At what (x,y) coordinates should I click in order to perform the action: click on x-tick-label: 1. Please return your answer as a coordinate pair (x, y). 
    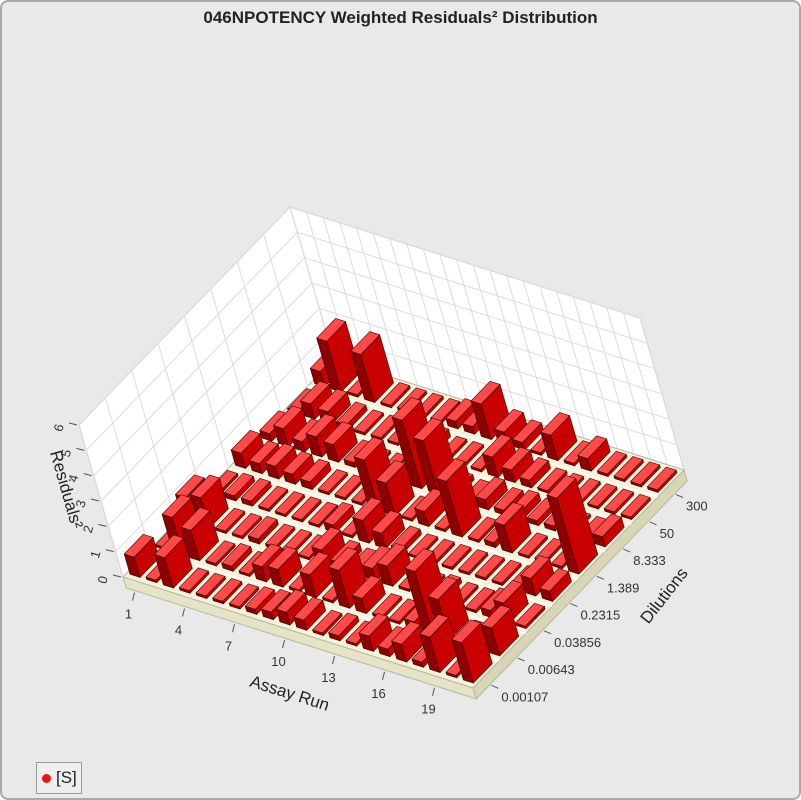
    Looking at the image, I should click on (128, 614).